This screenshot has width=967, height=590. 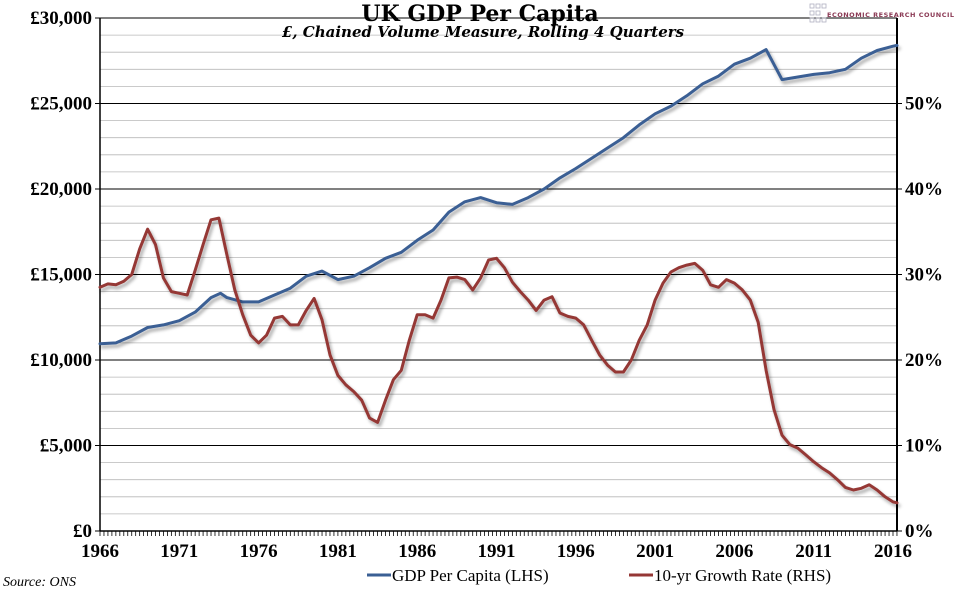 What do you see at coordinates (655, 551) in the screenshot?
I see `x-tick-label: 2001` at bounding box center [655, 551].